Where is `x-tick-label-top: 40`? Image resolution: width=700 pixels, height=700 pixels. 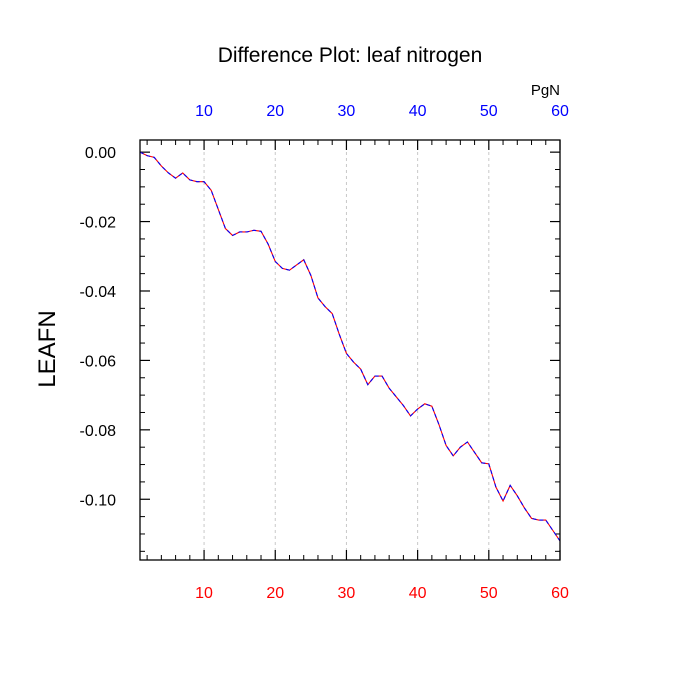
x-tick-label-top: 40 is located at coordinates (418, 111).